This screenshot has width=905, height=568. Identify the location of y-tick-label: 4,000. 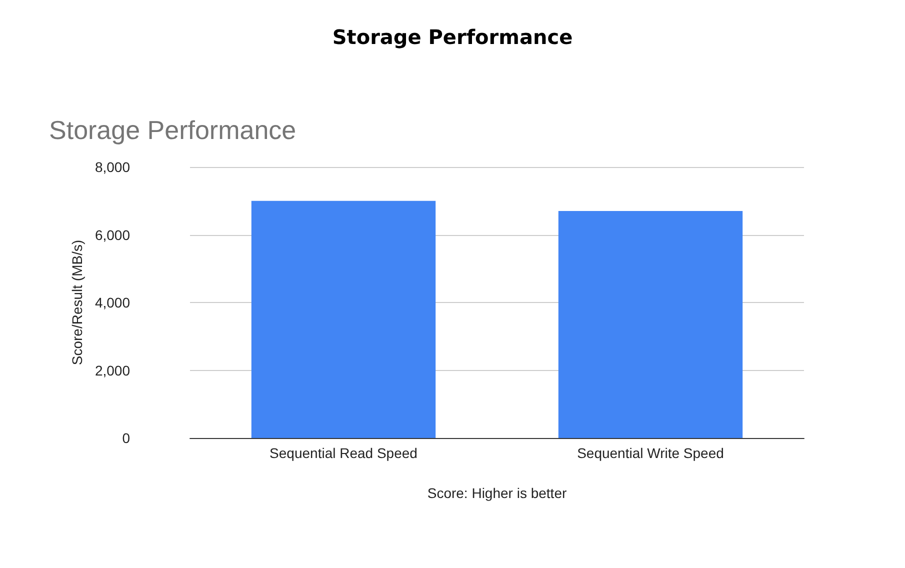
(112, 302).